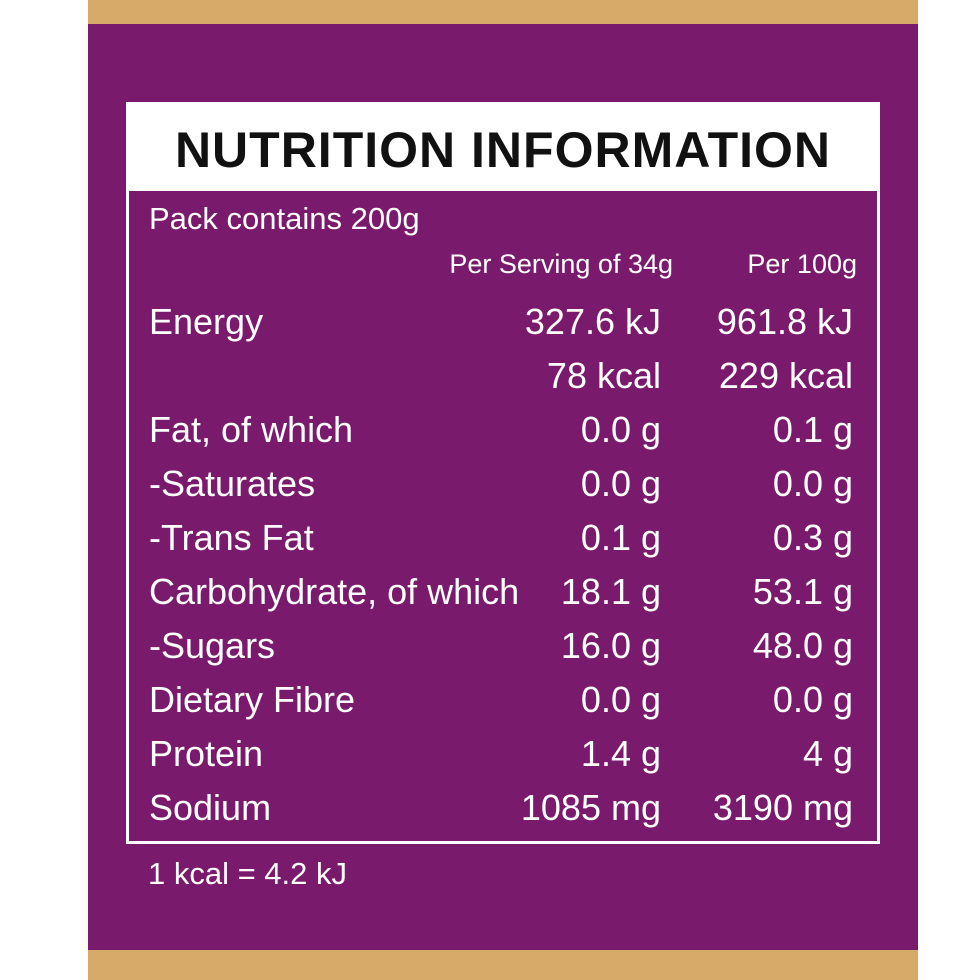 This screenshot has height=980, width=980. Describe the element at coordinates (210, 807) in the screenshot. I see `row-label: Sodium` at that location.